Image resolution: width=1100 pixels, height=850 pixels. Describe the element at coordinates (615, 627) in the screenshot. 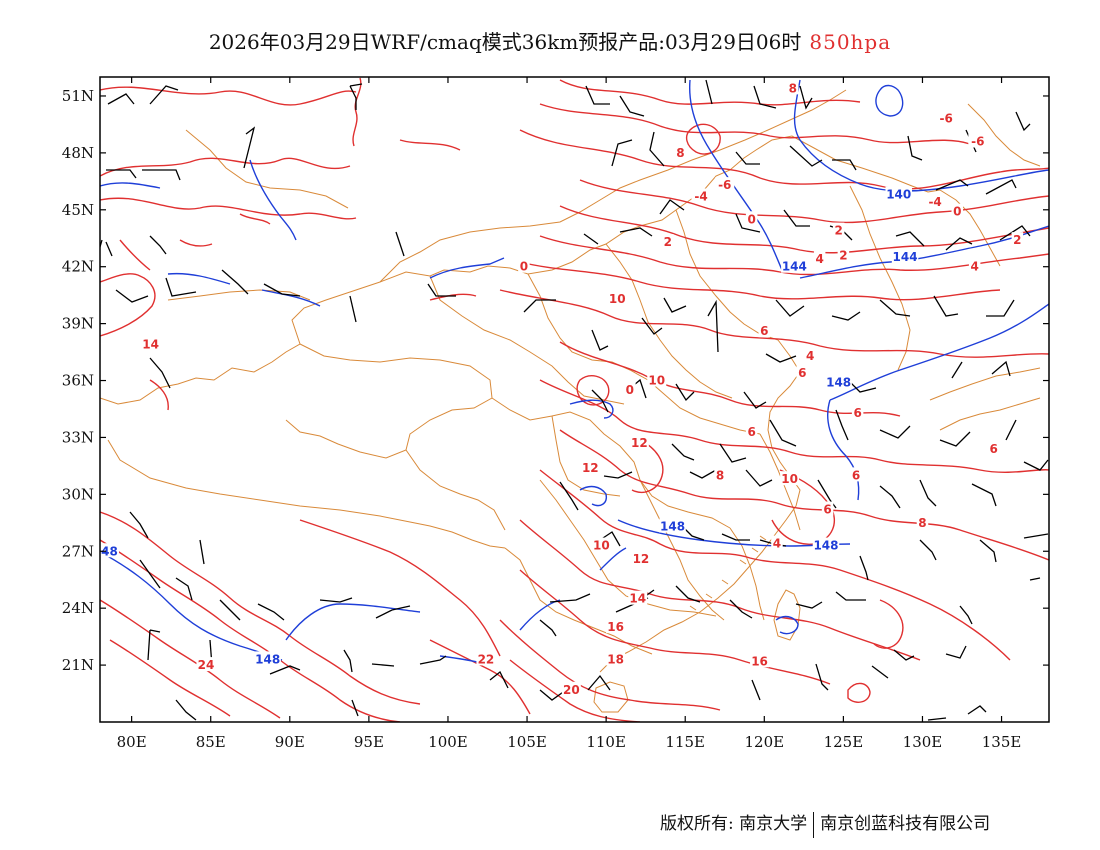

I see `temperature-contour-label: 16` at that location.